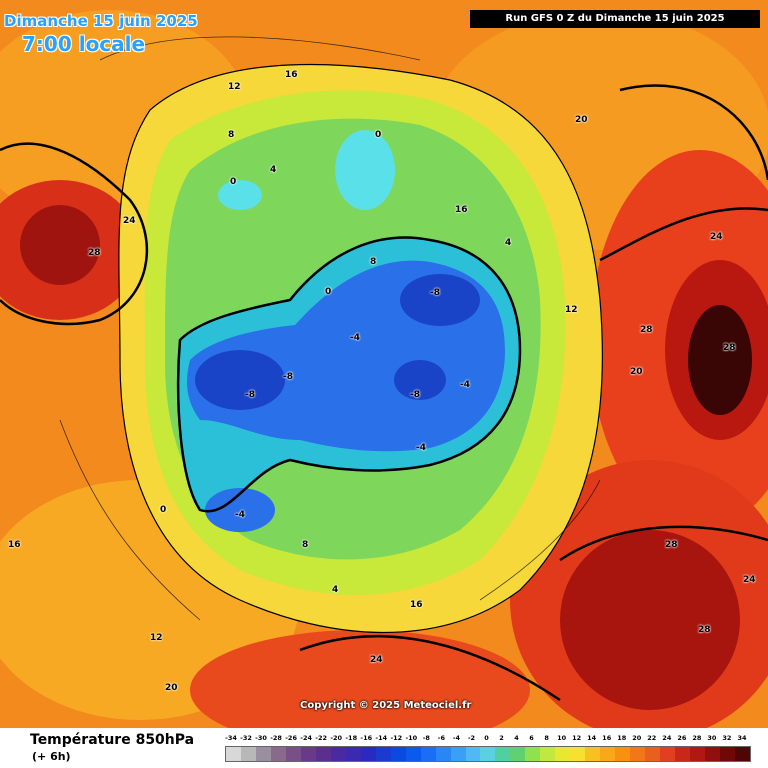 The image size is (768, 768). I want to click on legend-swatches, so click(488, 754).